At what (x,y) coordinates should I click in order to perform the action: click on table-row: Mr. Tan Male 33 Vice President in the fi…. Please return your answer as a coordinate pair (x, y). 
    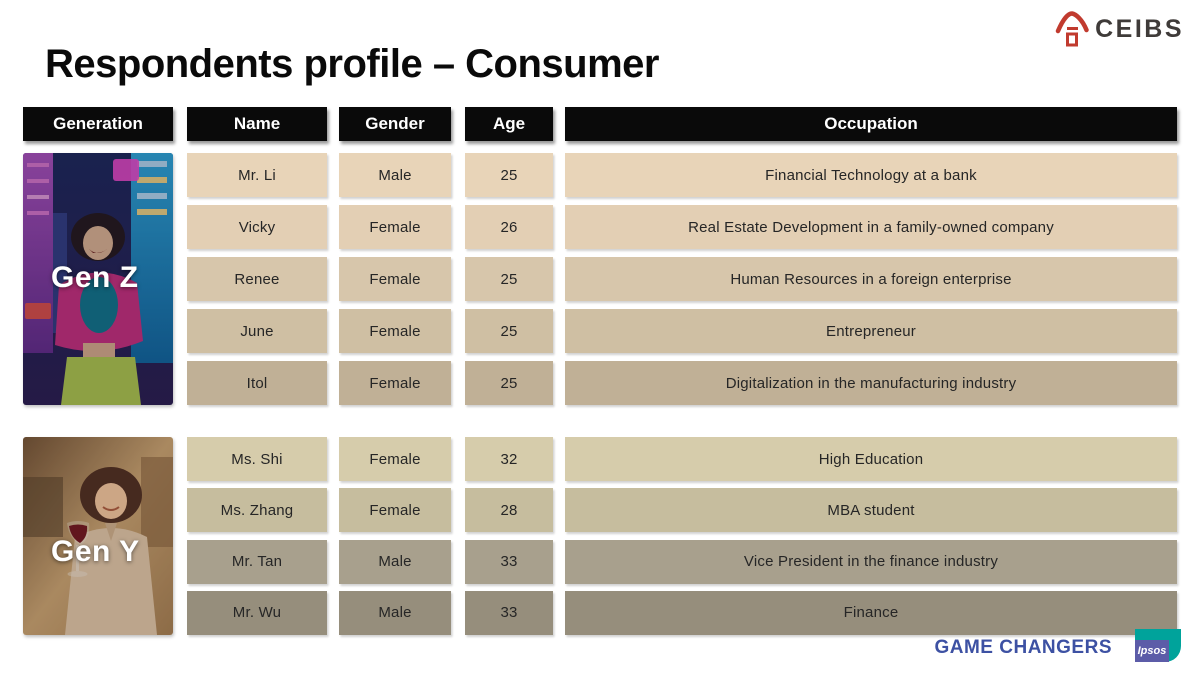
    Looking at the image, I should click on (682, 561).